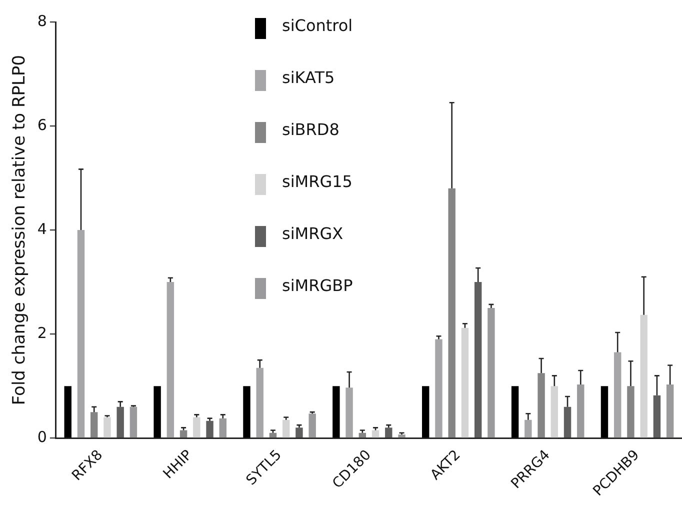  What do you see at coordinates (42, 333) in the screenshot?
I see `y-tick-label: 2` at bounding box center [42, 333].